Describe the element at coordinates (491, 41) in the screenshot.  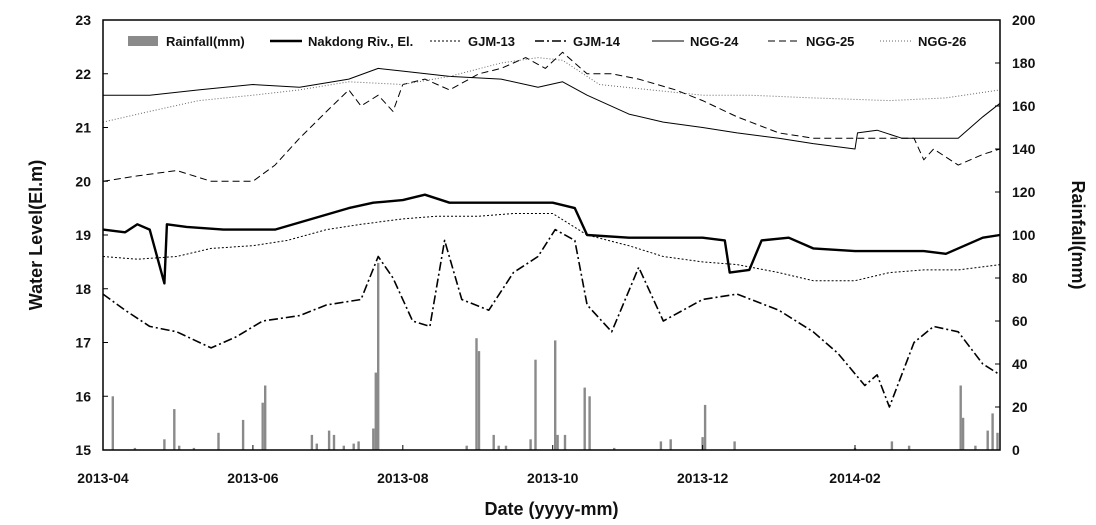
I see `legend-label-gjm-13: GJM-13` at that location.